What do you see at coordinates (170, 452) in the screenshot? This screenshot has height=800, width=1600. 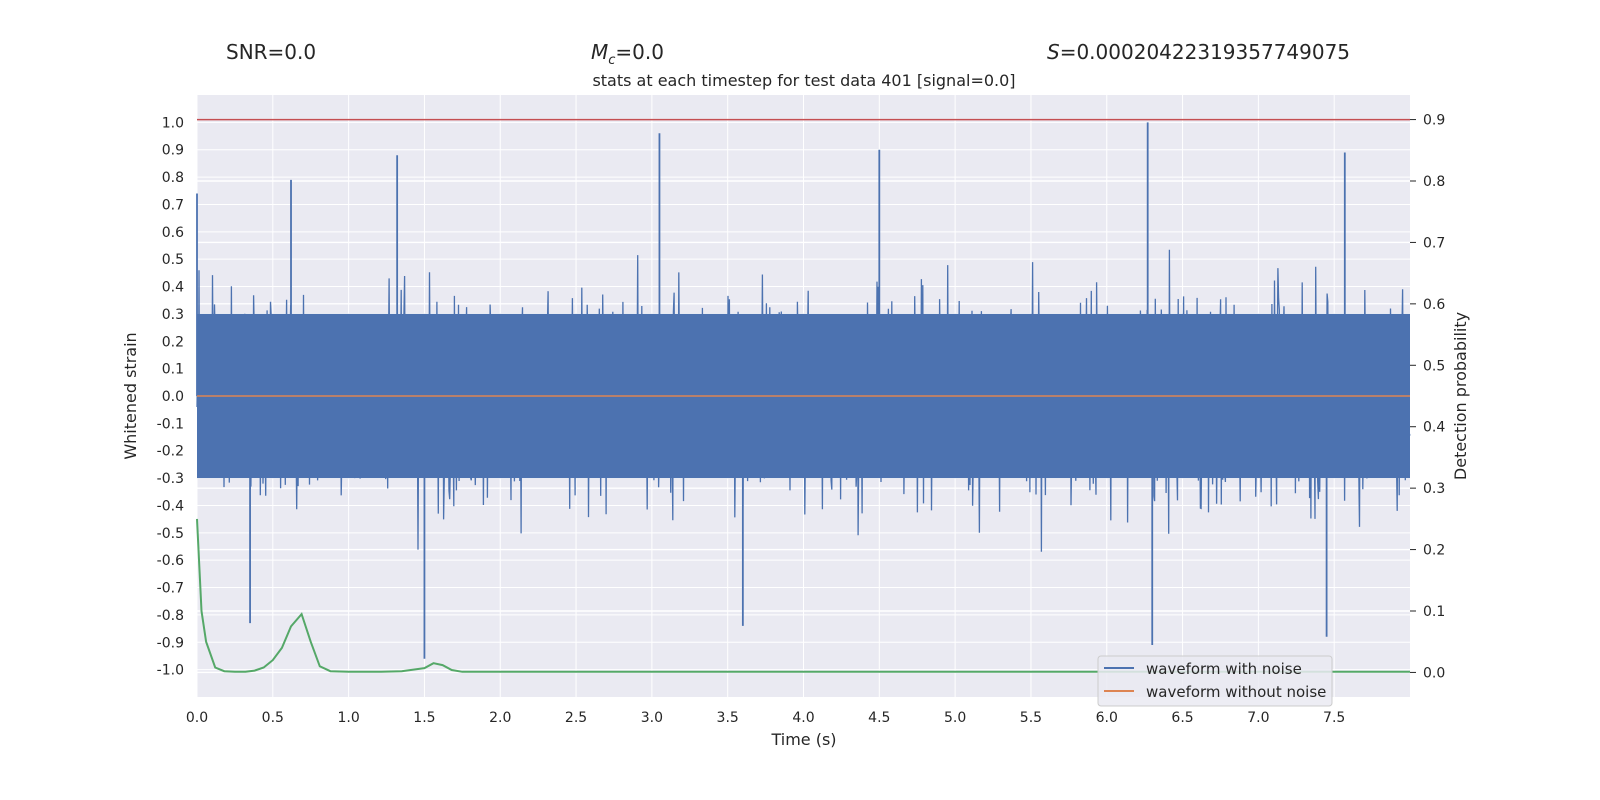 I see `y-tick-label: -0.2` at bounding box center [170, 452].